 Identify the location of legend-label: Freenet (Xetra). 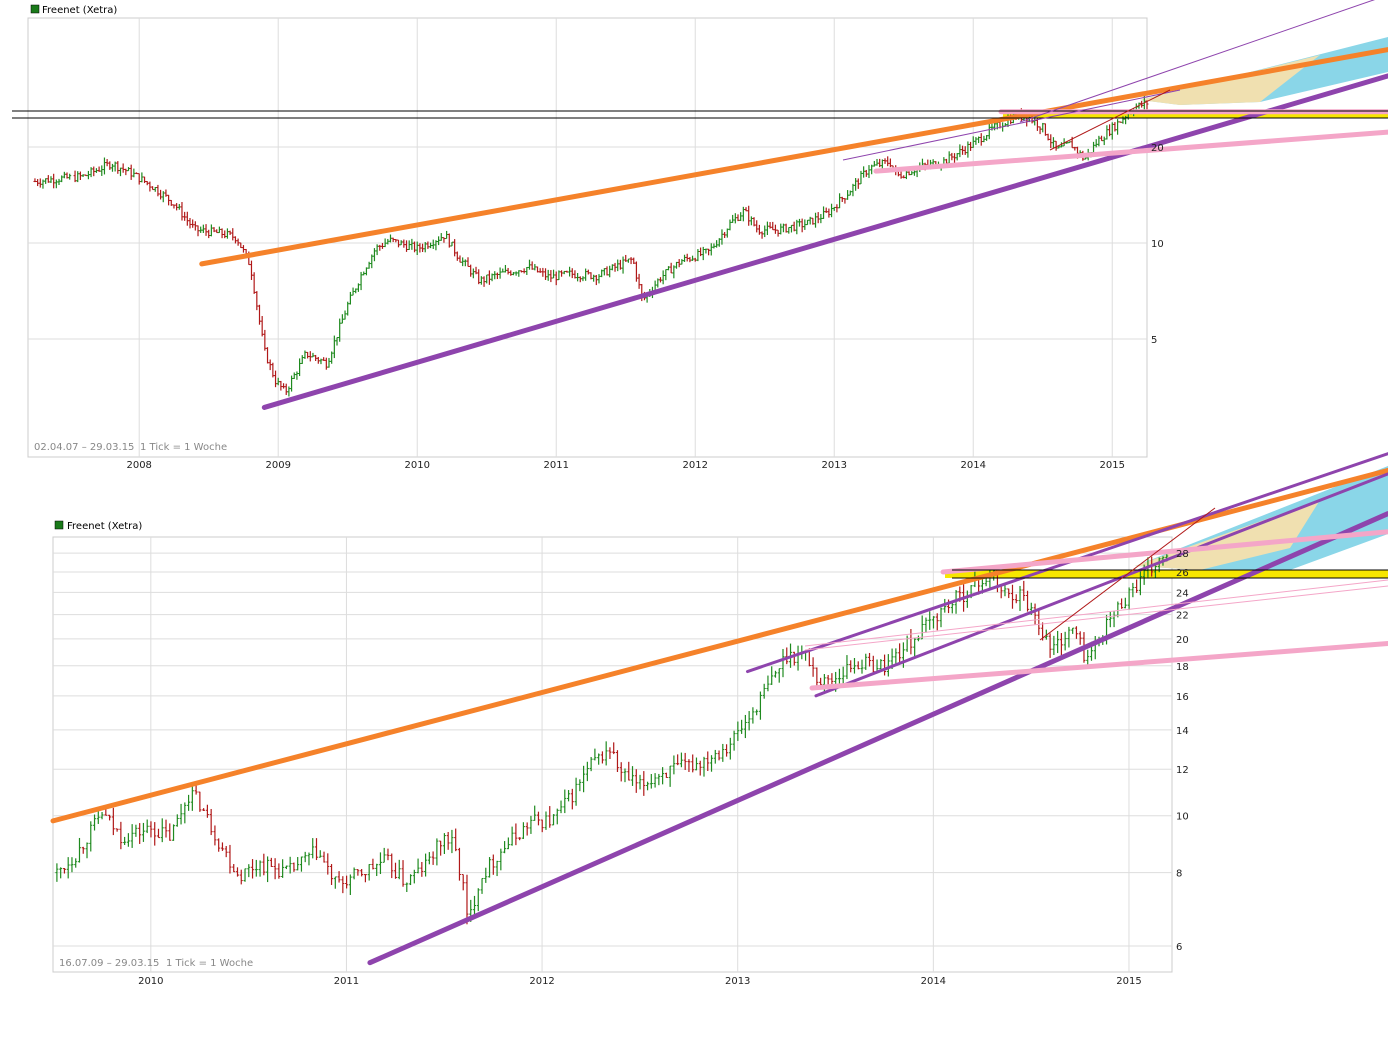
(104, 526).